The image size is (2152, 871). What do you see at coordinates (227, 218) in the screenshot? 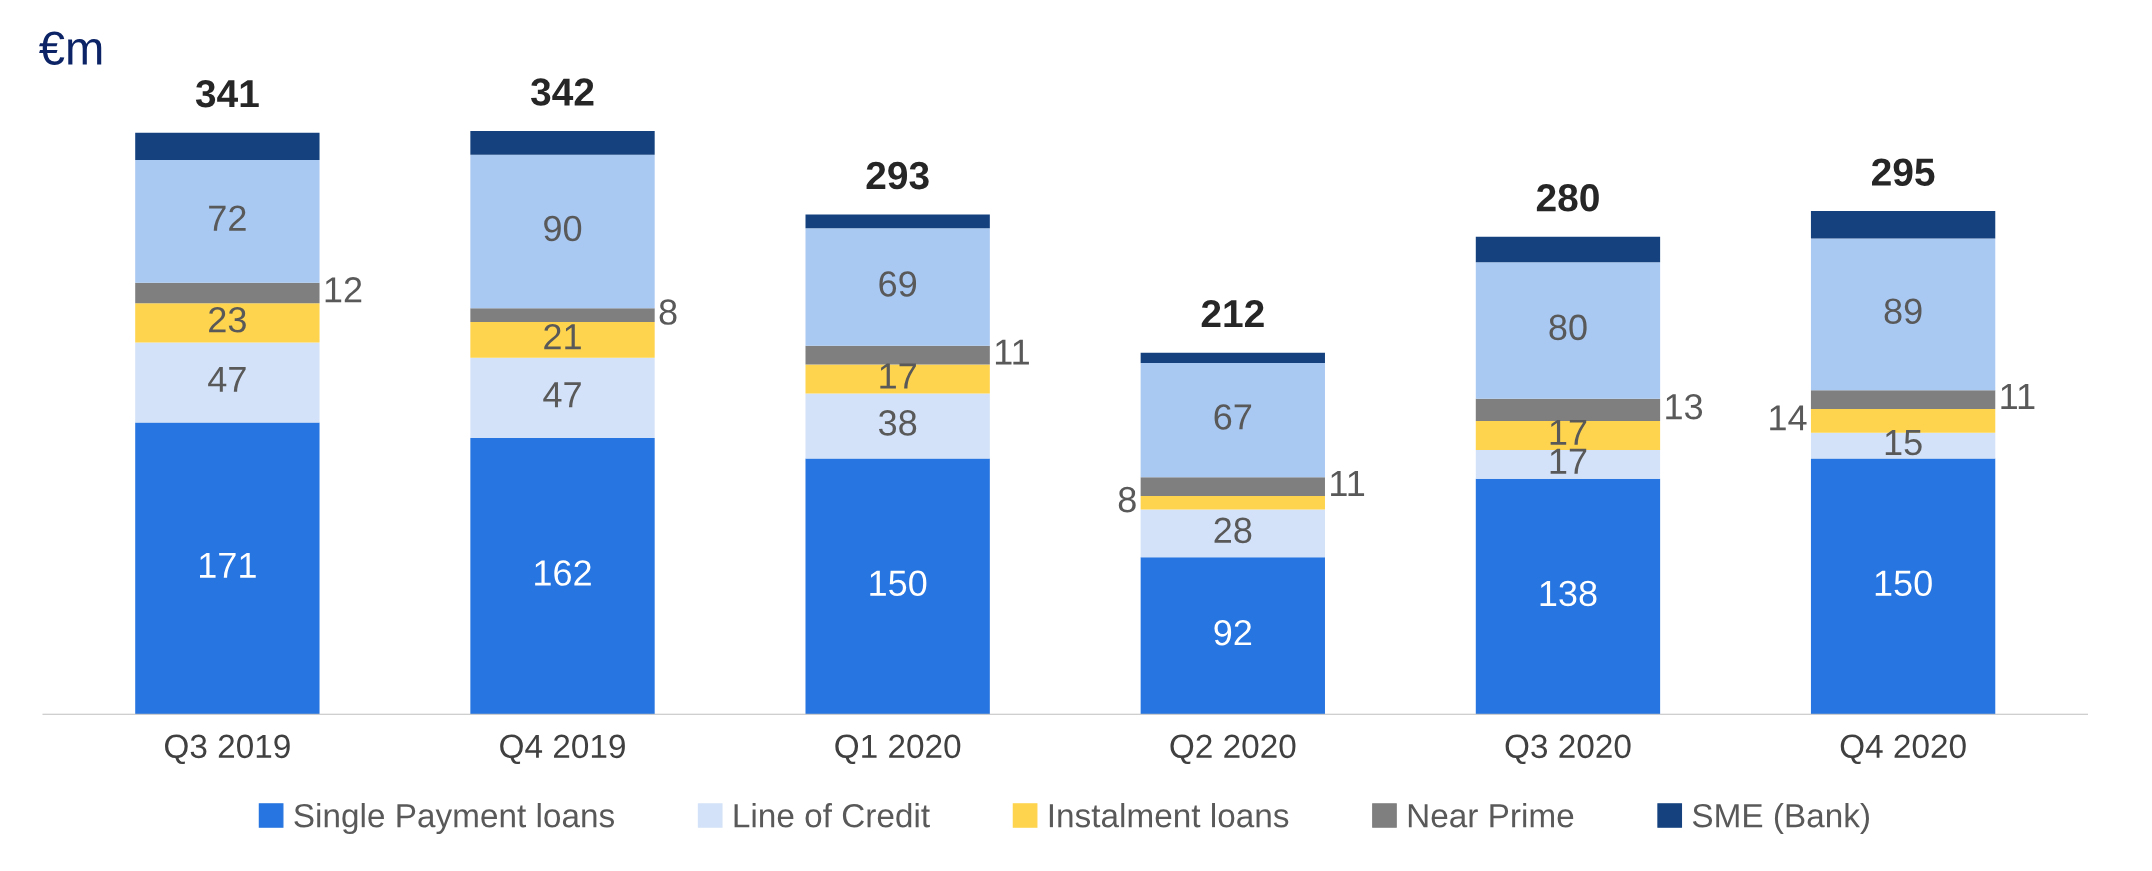
I see `data-label: 72` at bounding box center [227, 218].